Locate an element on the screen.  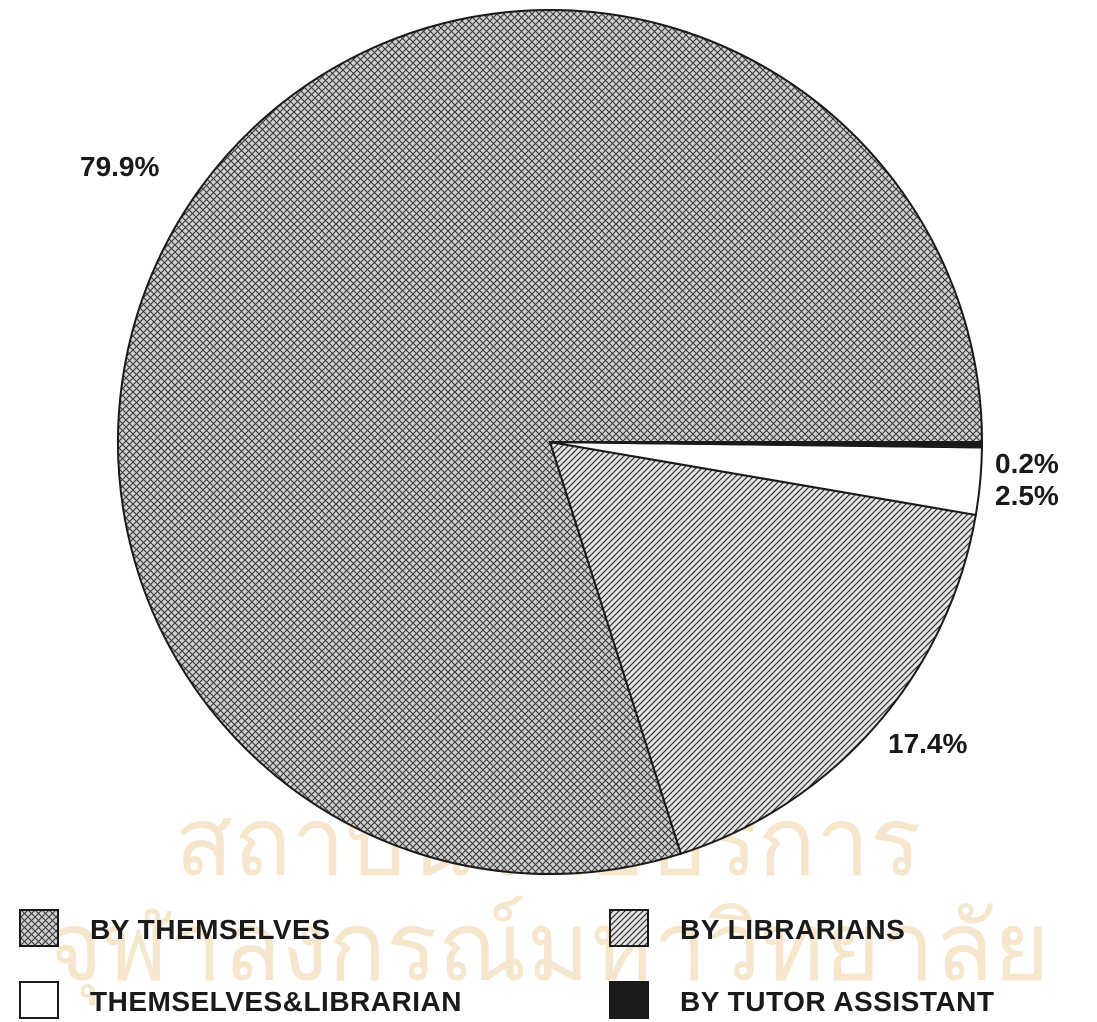
legend-swatch-by-themselves is located at coordinates (39, 928).